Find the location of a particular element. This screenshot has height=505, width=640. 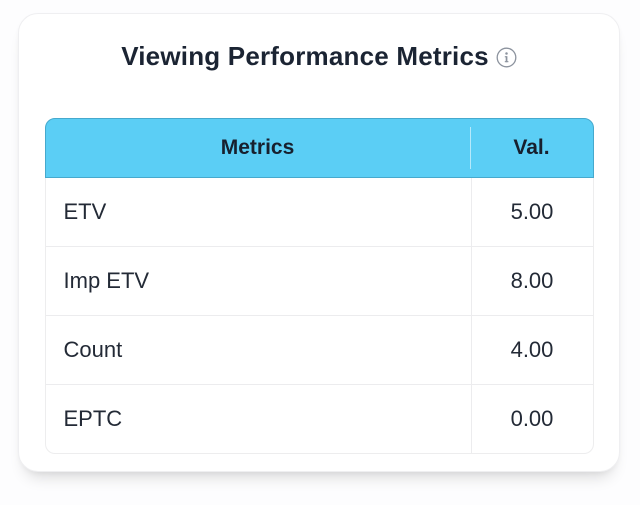

metric-label: ETV is located at coordinates (259, 212).